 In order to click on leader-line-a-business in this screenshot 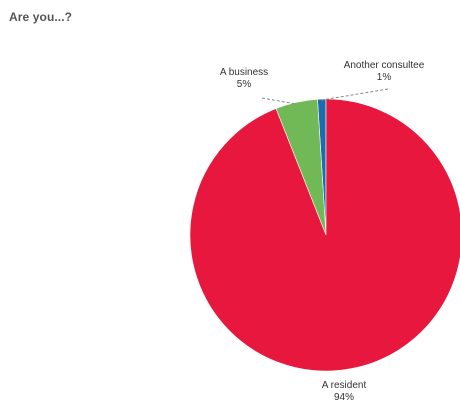, I will do `click(279, 101)`.